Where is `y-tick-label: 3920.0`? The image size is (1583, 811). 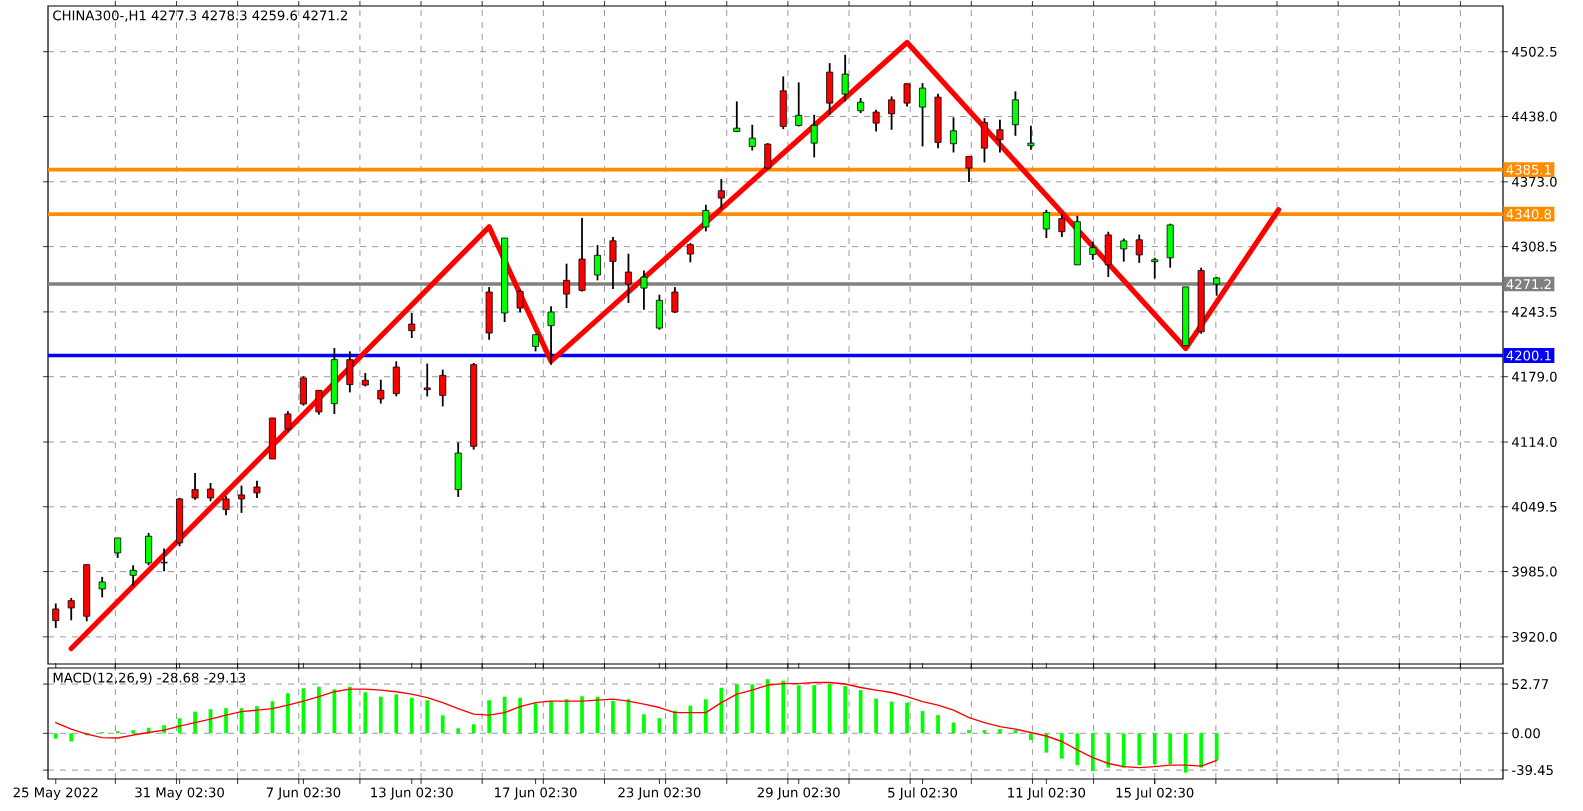
y-tick-label: 3920.0 is located at coordinates (1534, 636).